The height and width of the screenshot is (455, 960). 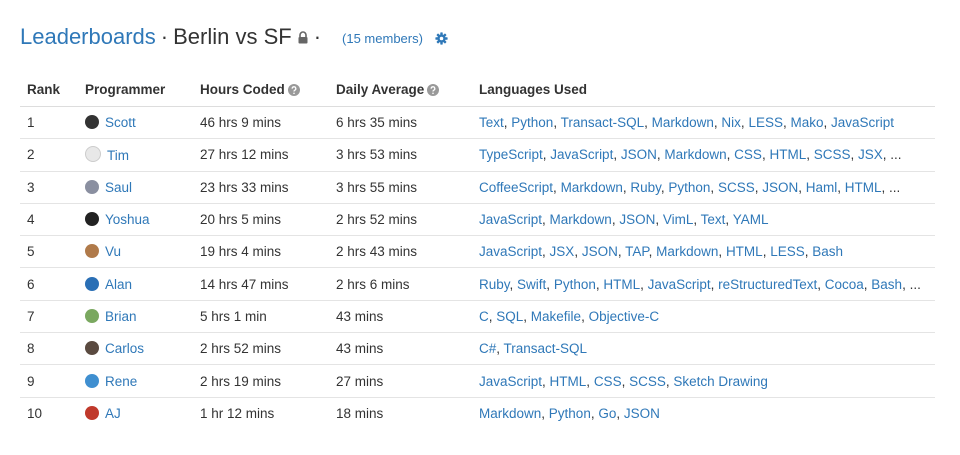 I want to click on programmer-cell: Tim, so click(x=135, y=155).